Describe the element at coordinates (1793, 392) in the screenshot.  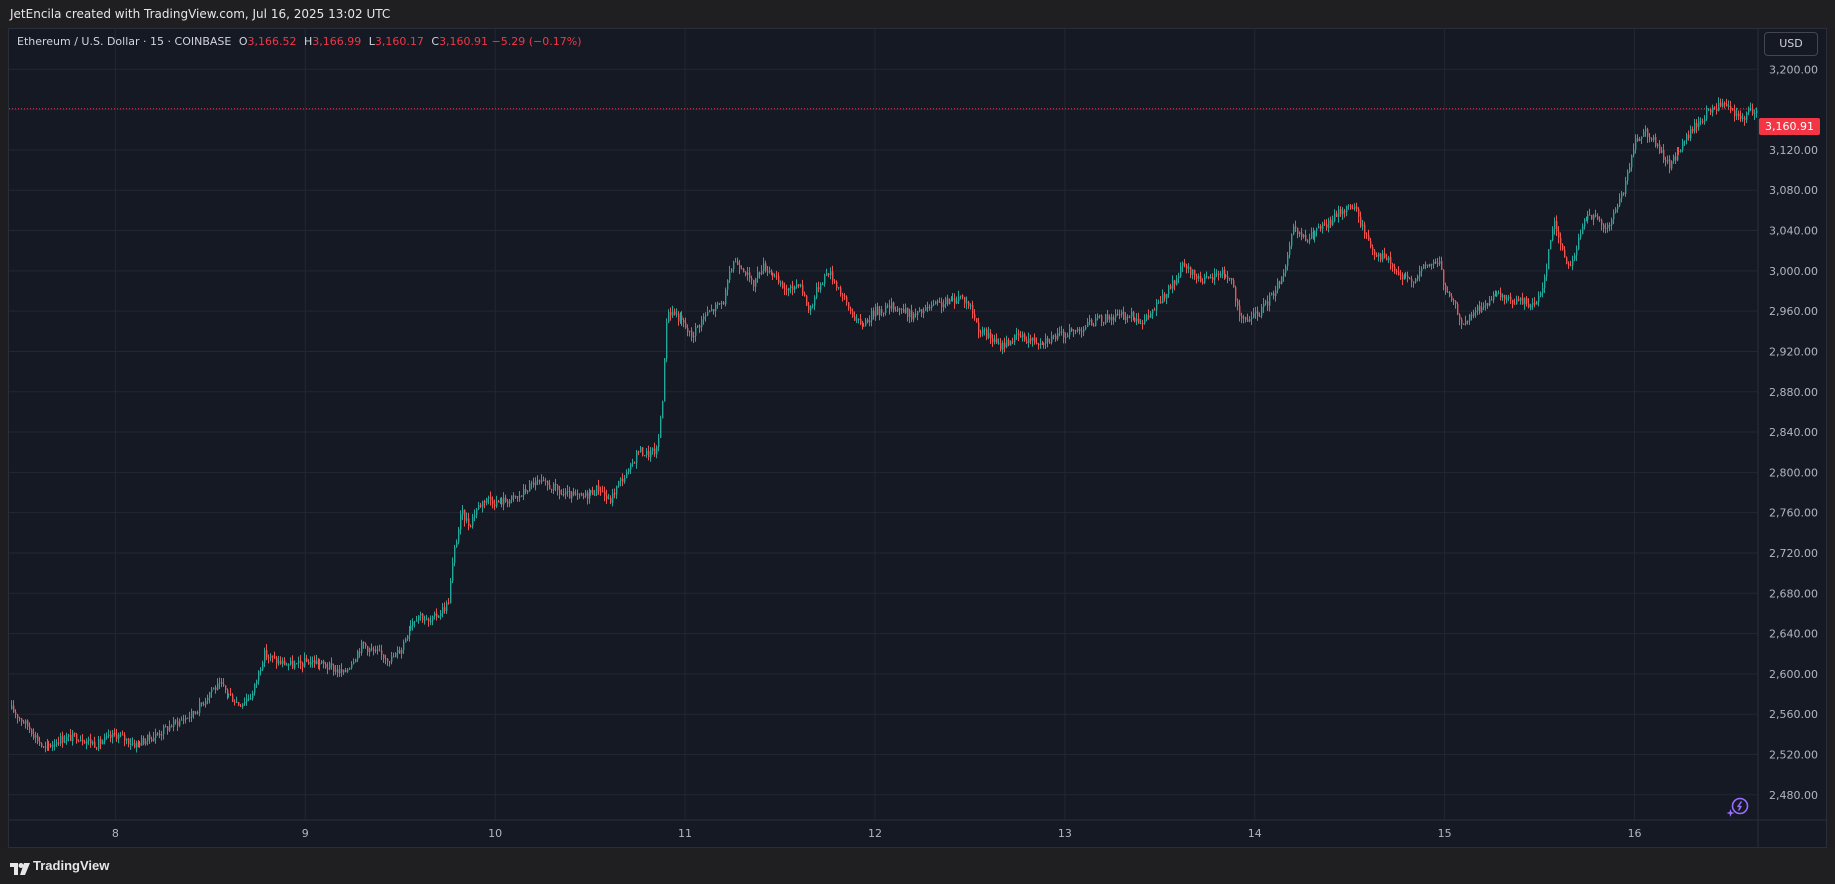
I see `price-tick-label: 2,880.00` at that location.